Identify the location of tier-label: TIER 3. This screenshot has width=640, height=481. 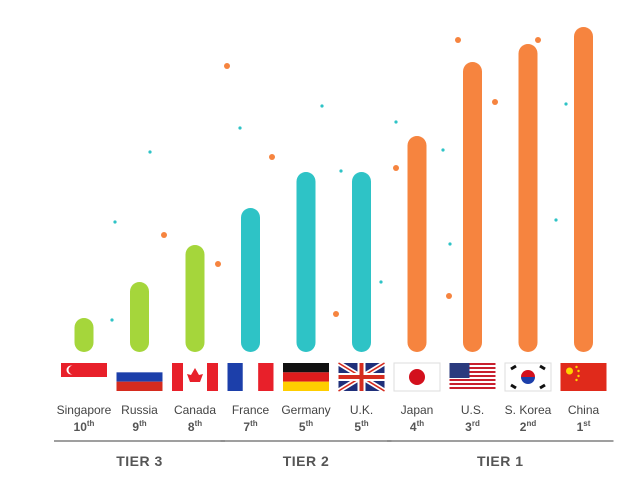
(139, 461).